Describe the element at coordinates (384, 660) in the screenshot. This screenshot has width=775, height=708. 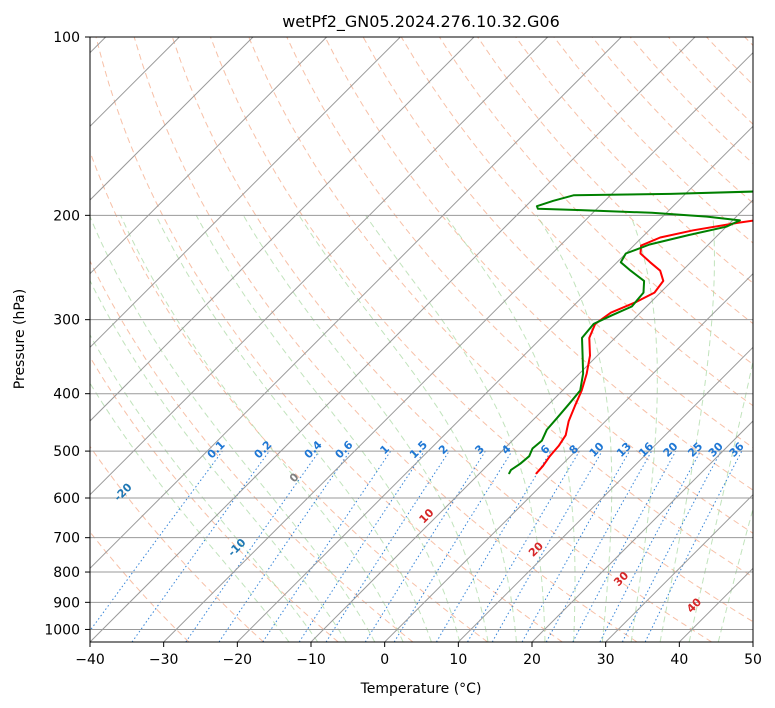
I see `x-tick-label: 0` at that location.